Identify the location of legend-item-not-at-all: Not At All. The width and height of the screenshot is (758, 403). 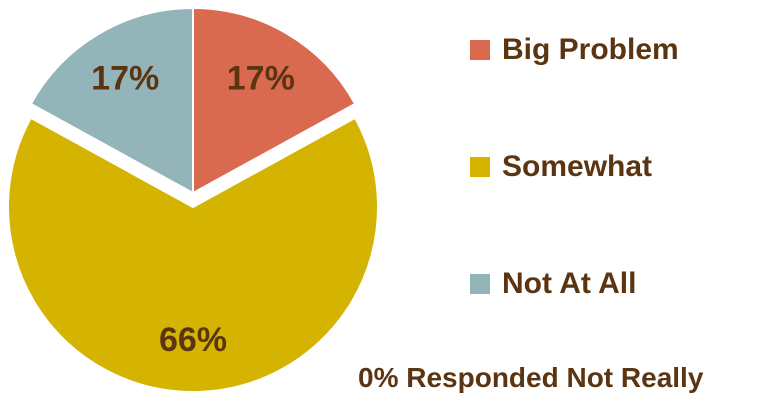
(553, 284).